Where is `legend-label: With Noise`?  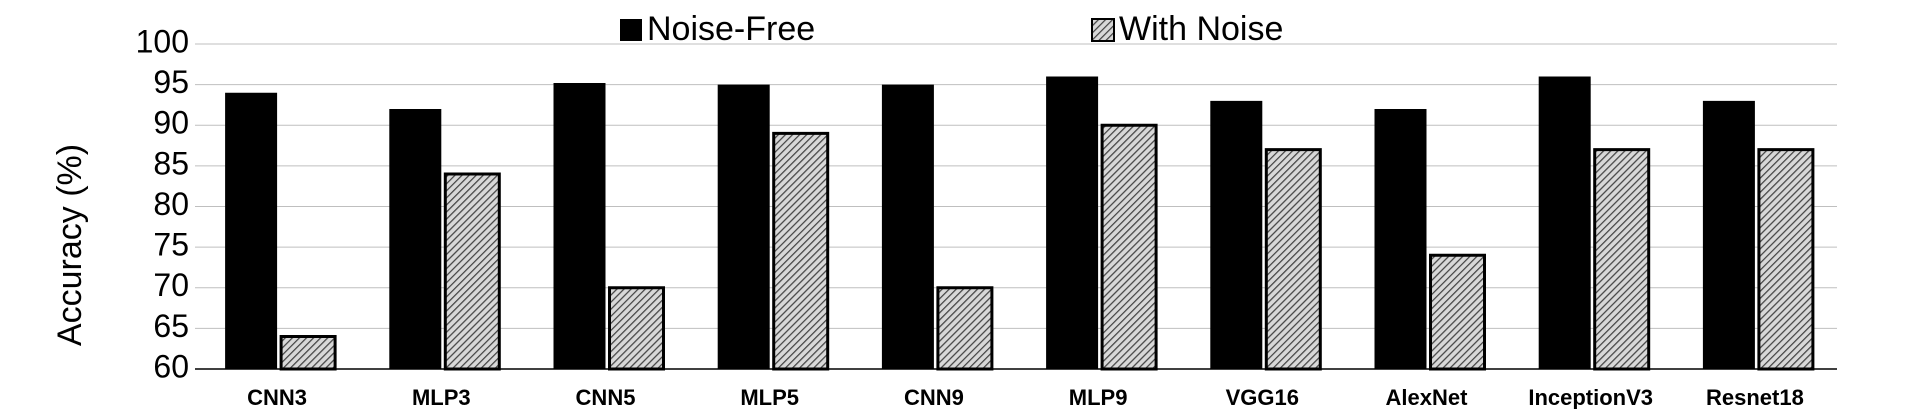
legend-label: With Noise is located at coordinates (1201, 29).